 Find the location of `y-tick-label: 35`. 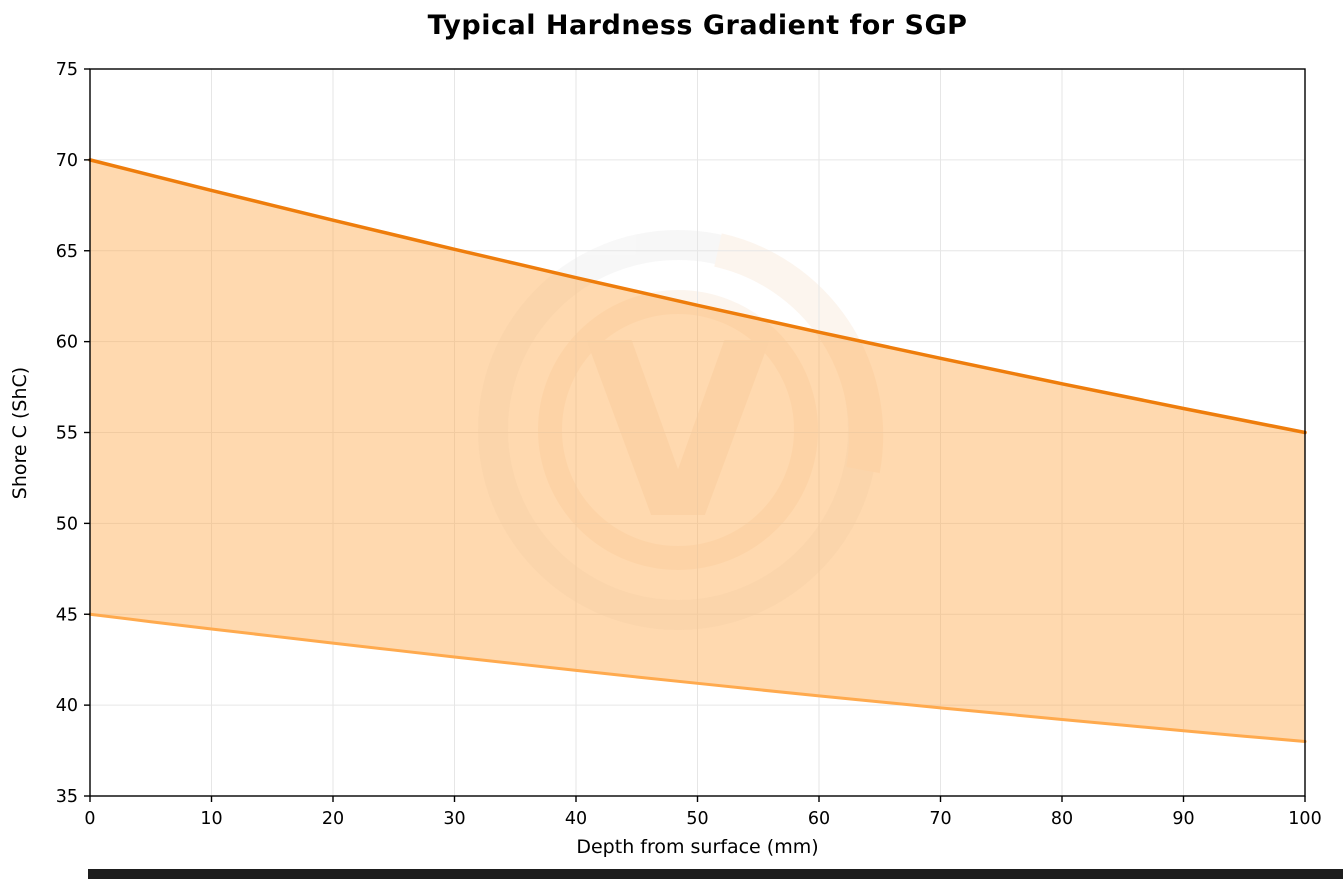

y-tick-label: 35 is located at coordinates (67, 797).